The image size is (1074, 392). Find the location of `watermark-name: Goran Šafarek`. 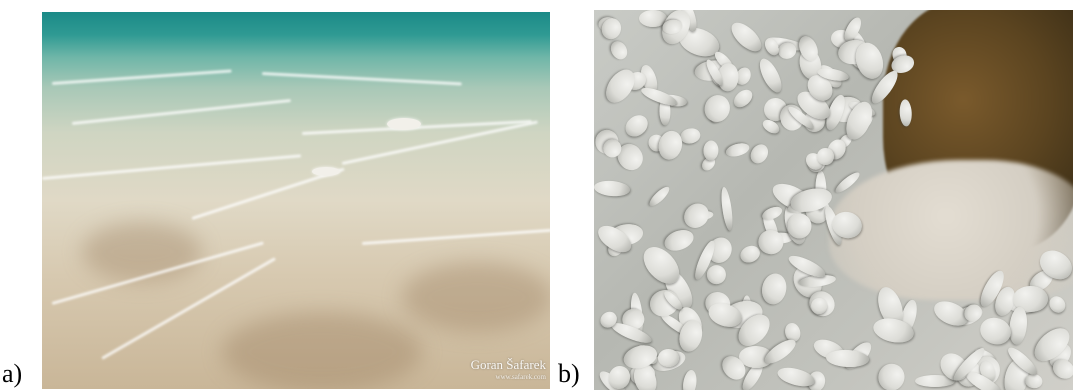

watermark-name: Goran Šafarek is located at coordinates (508, 364).